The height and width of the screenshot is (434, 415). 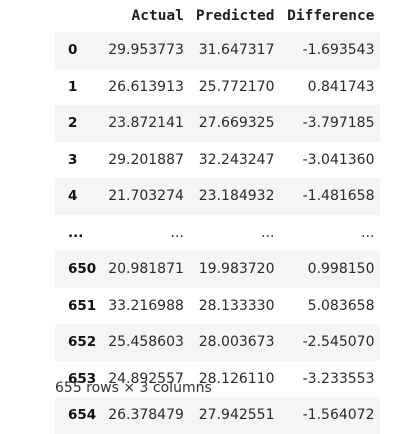 What do you see at coordinates (73, 196) in the screenshot?
I see `row-index: 4` at bounding box center [73, 196].